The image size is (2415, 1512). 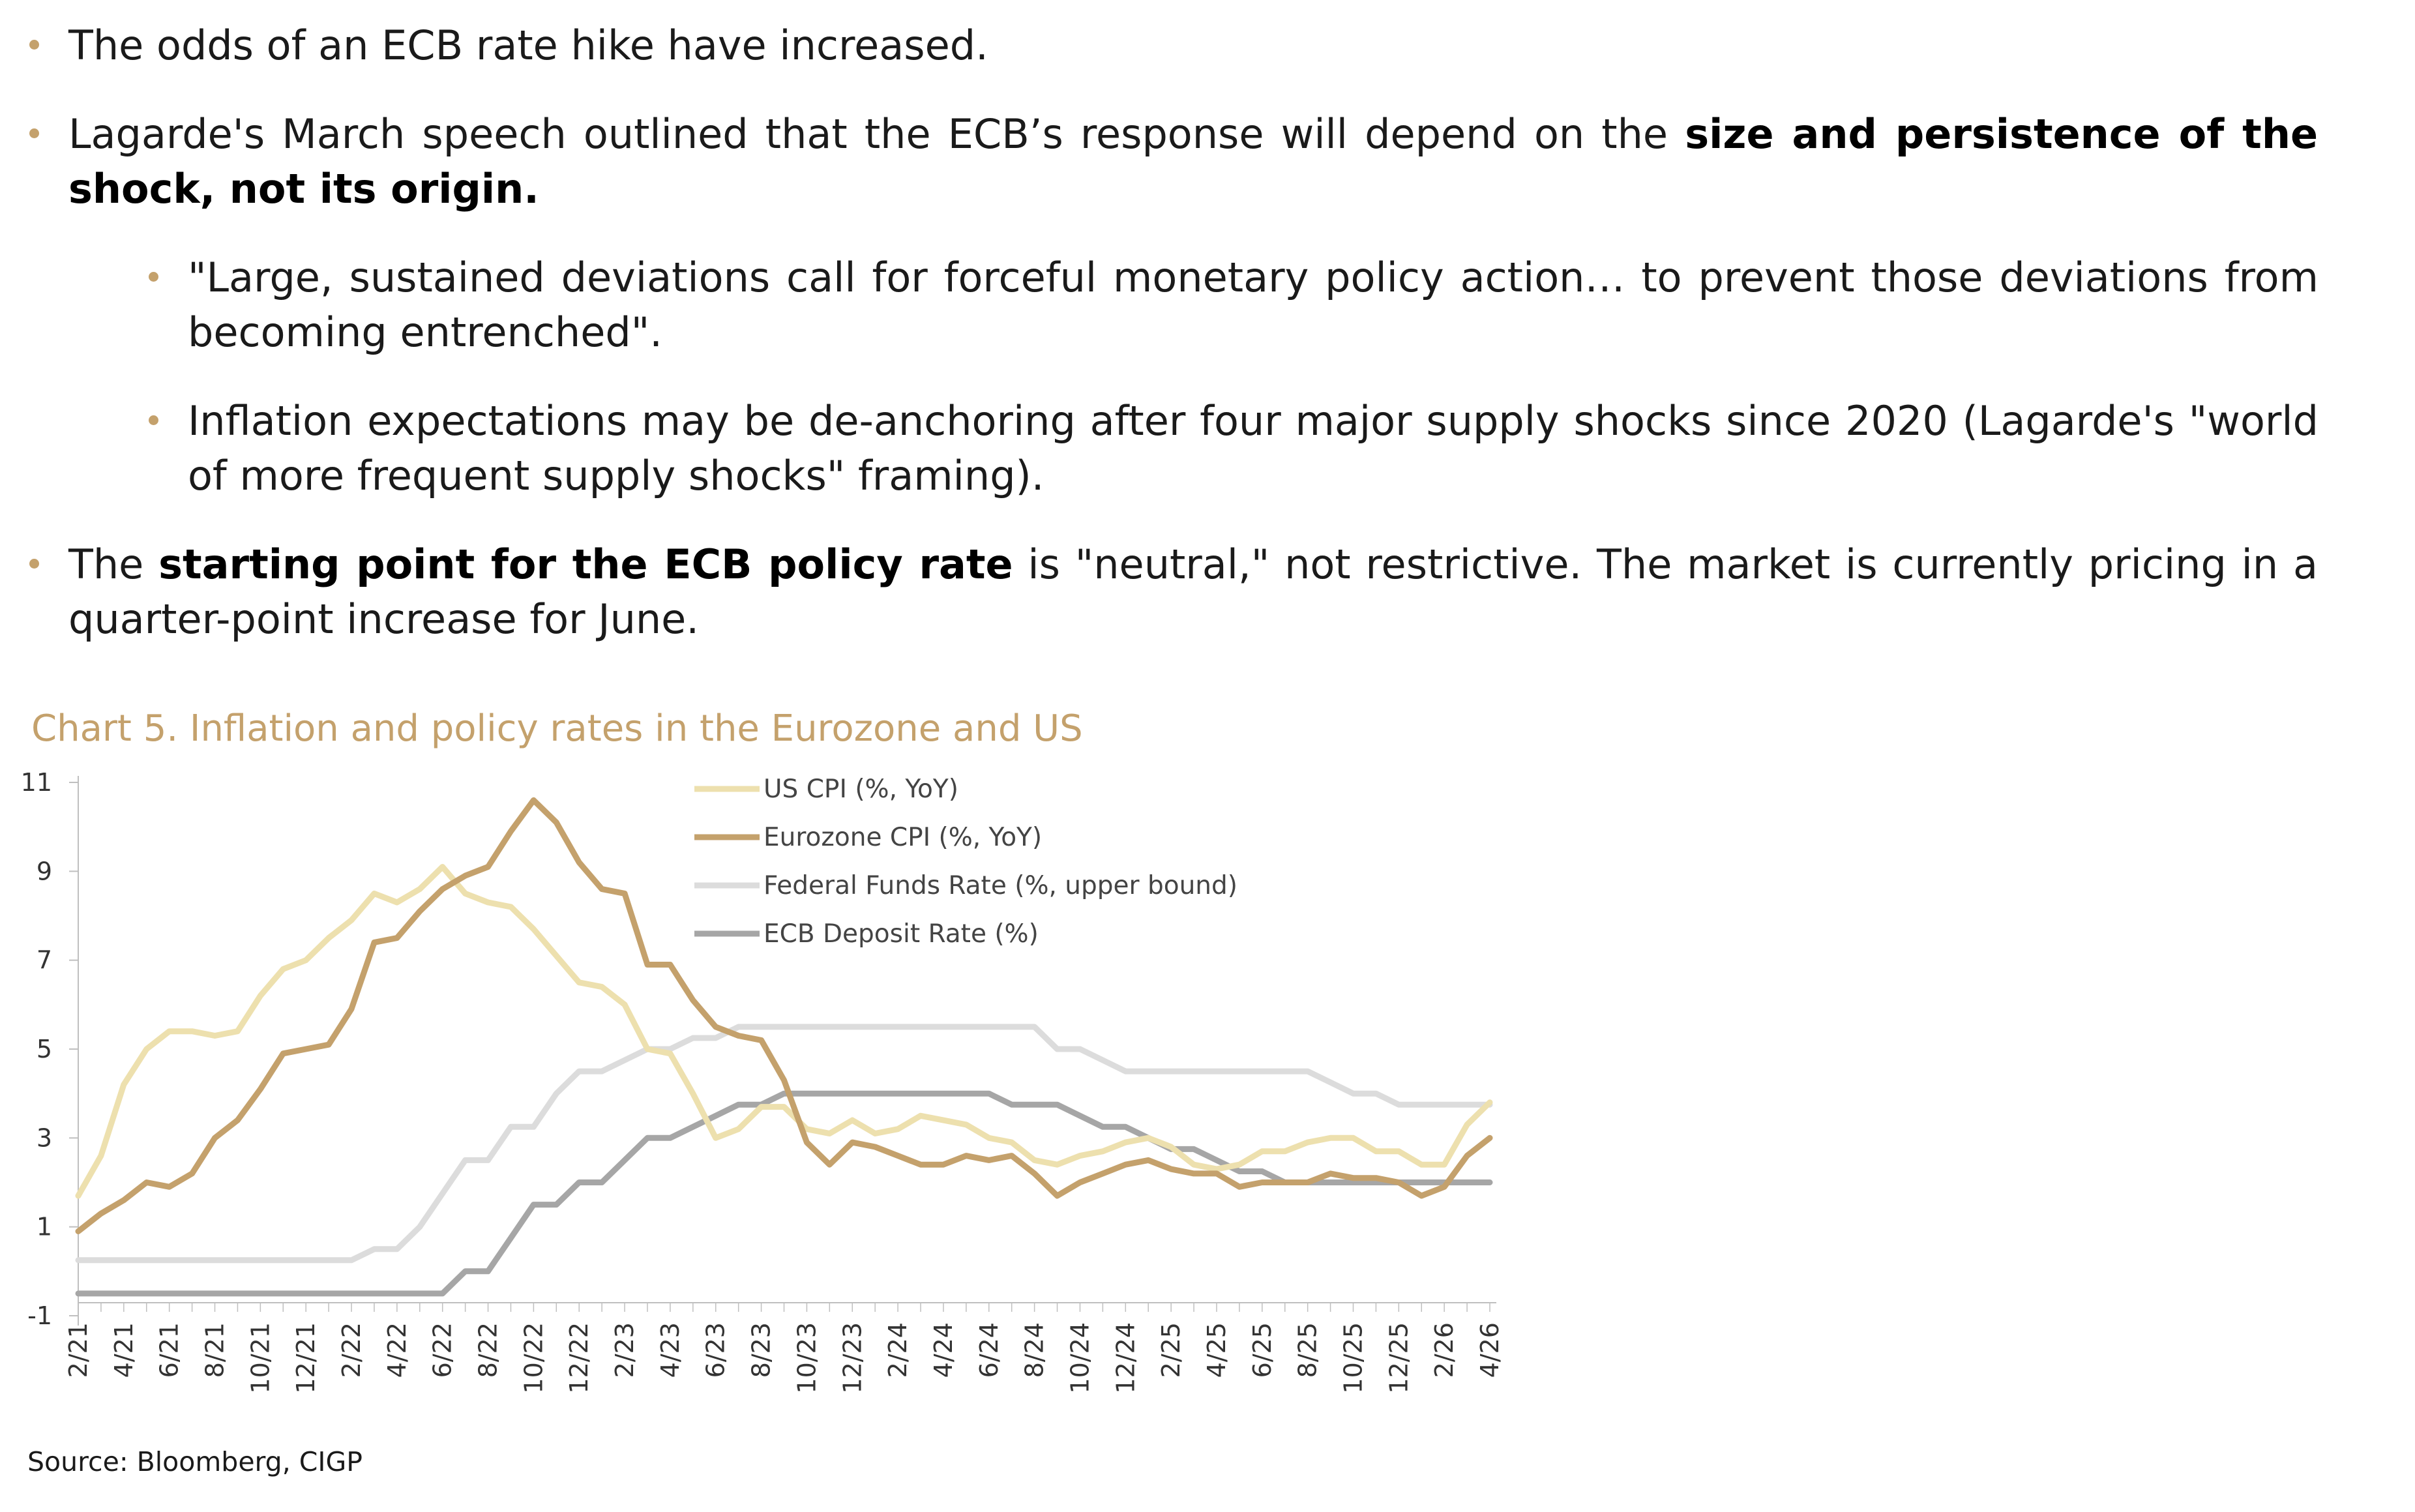 I want to click on x-tick-label: 12/21, so click(x=305, y=1358).